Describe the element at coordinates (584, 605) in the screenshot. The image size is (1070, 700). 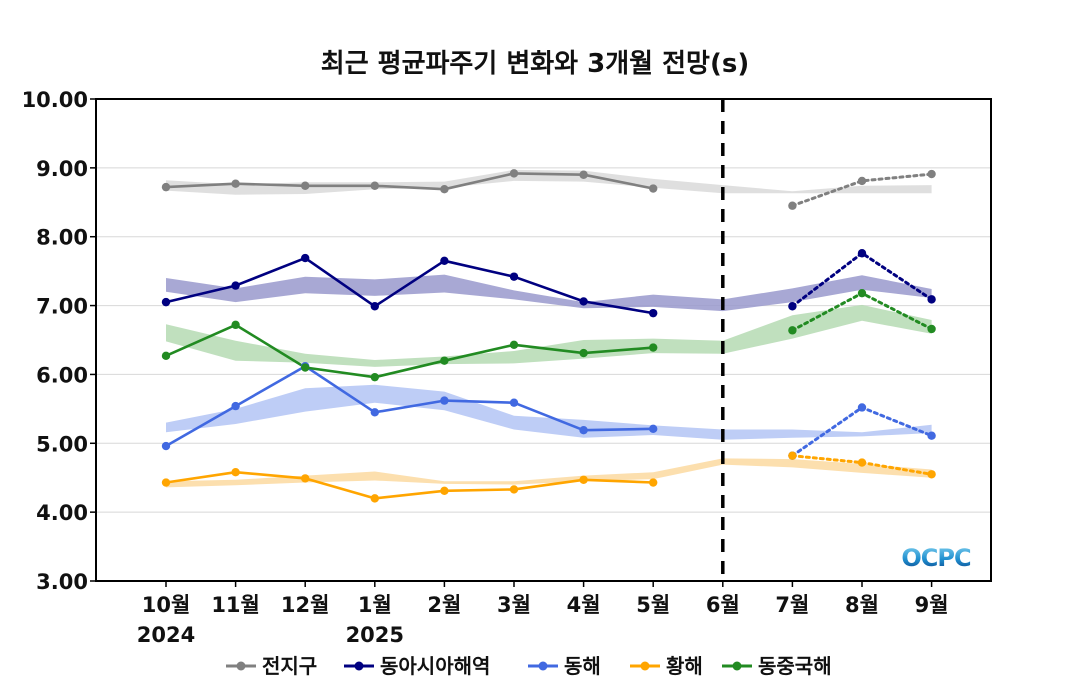
I see `x-tick-label: 4월` at that location.